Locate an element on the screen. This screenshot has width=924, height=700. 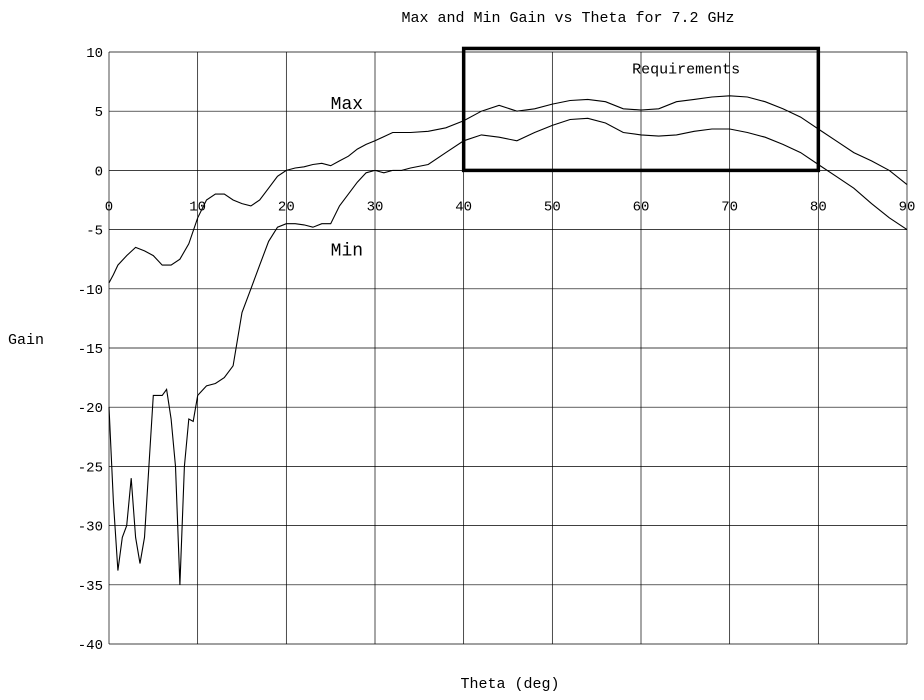
x-tick-label: 30 is located at coordinates (375, 207).